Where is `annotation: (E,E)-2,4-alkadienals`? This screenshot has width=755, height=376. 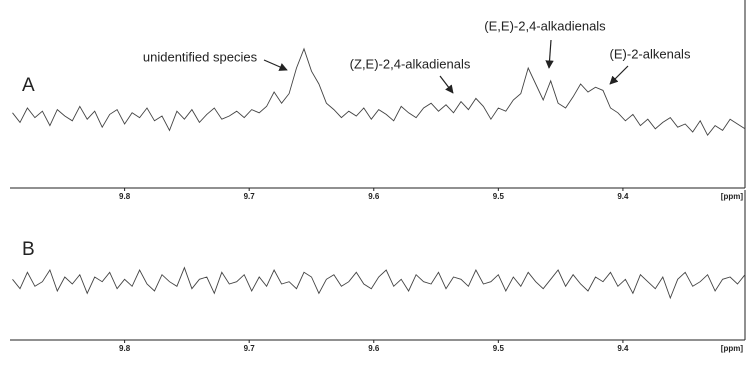 annotation: (E,E)-2,4-alkadienals is located at coordinates (545, 25).